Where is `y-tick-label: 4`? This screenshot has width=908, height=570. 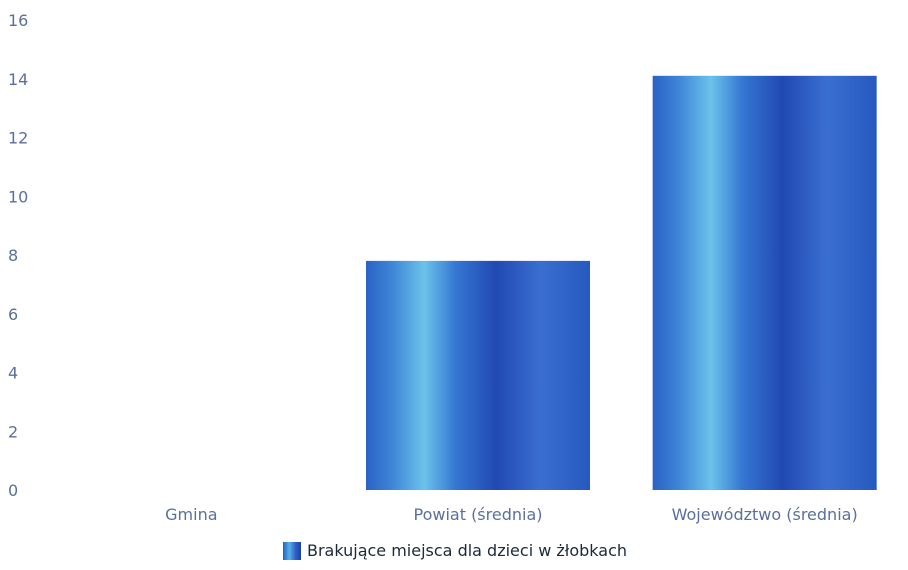
y-tick-label: 4 is located at coordinates (13, 373).